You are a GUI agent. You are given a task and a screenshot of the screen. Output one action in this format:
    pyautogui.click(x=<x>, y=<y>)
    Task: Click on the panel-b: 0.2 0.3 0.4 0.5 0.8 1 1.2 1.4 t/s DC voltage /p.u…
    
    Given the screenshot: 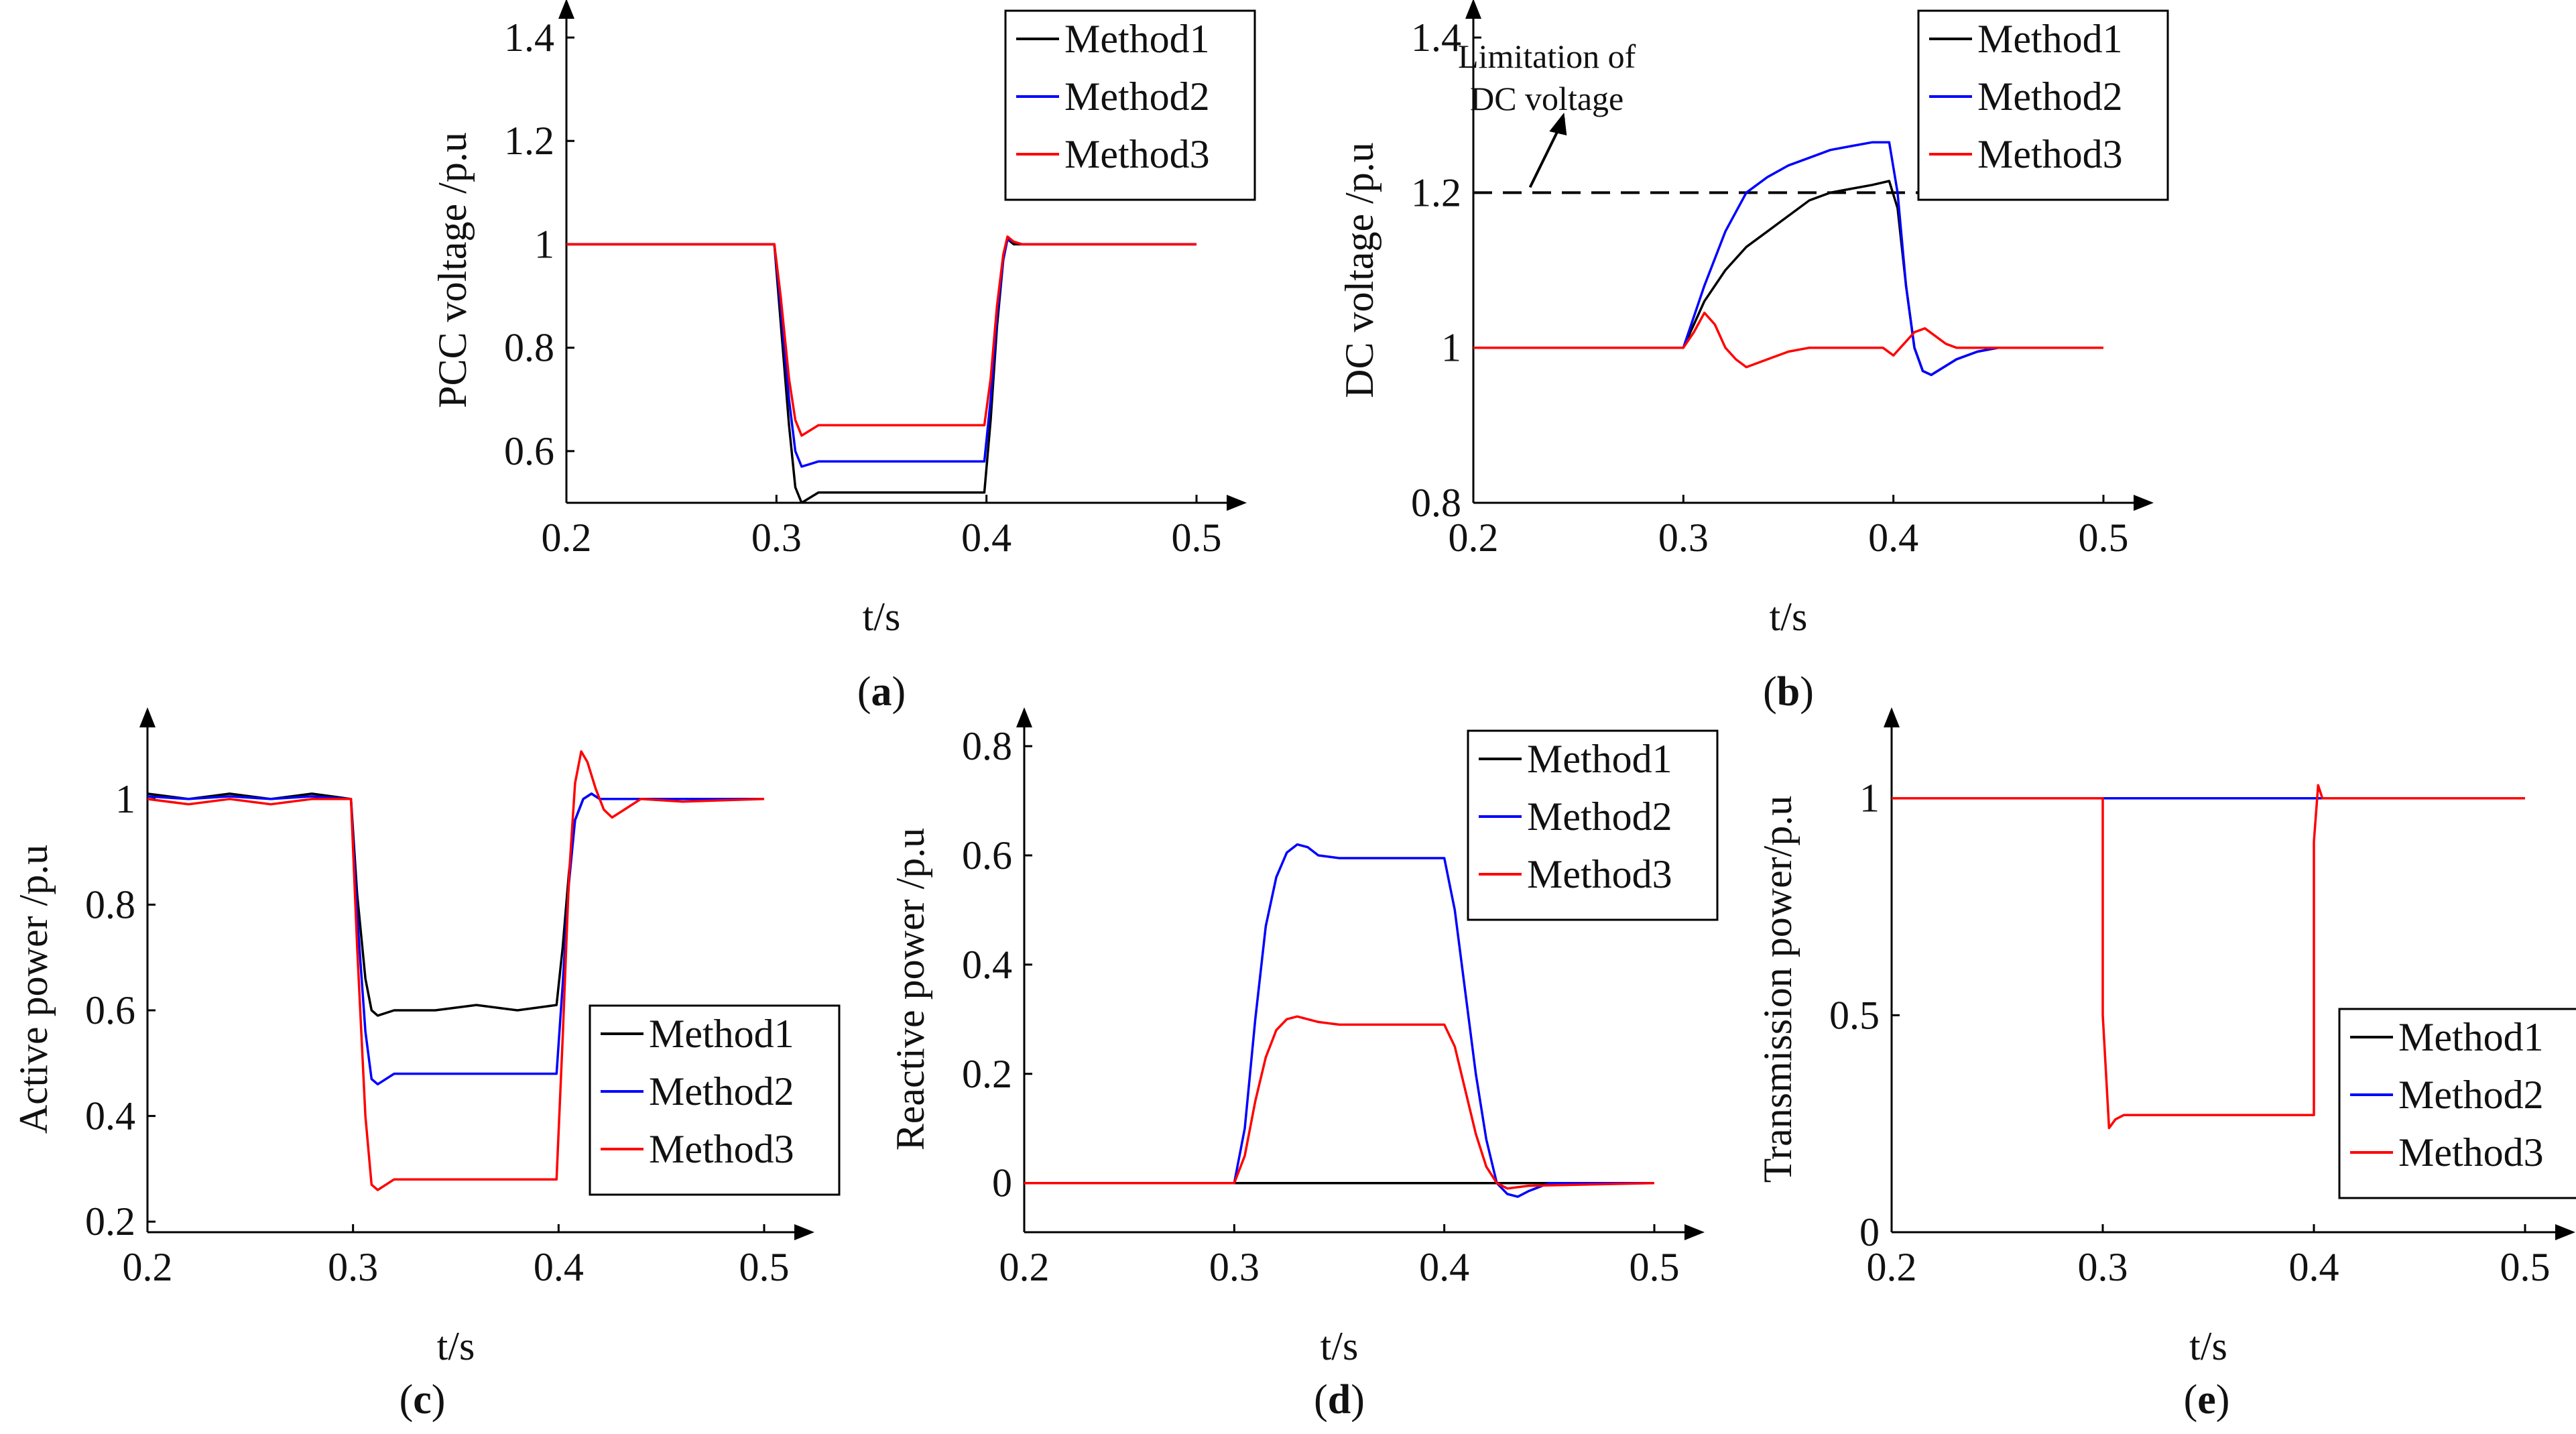 What is the action you would take?
    pyautogui.click(x=1753, y=320)
    